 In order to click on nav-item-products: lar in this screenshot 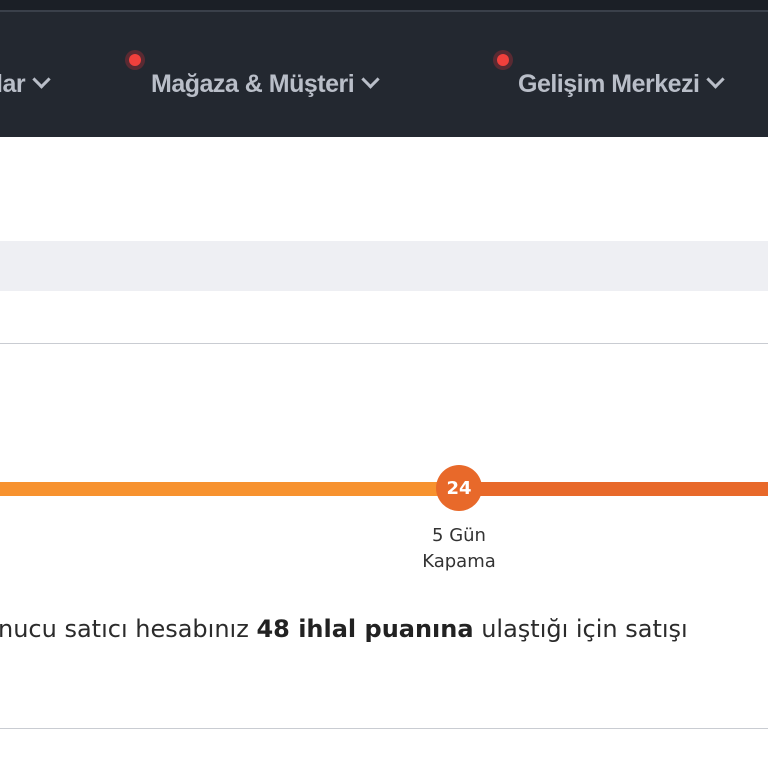, I will do `click(25, 84)`.